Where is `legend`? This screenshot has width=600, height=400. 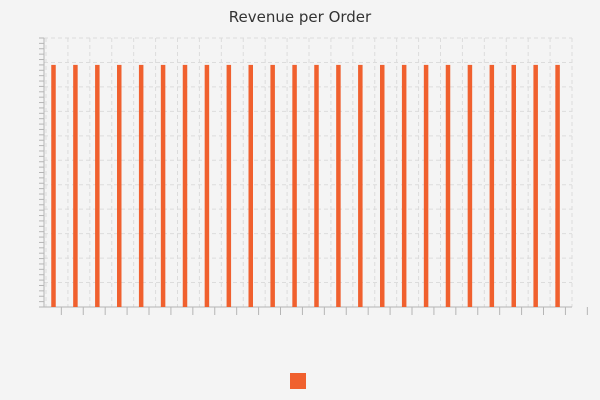
legend is located at coordinates (300, 381).